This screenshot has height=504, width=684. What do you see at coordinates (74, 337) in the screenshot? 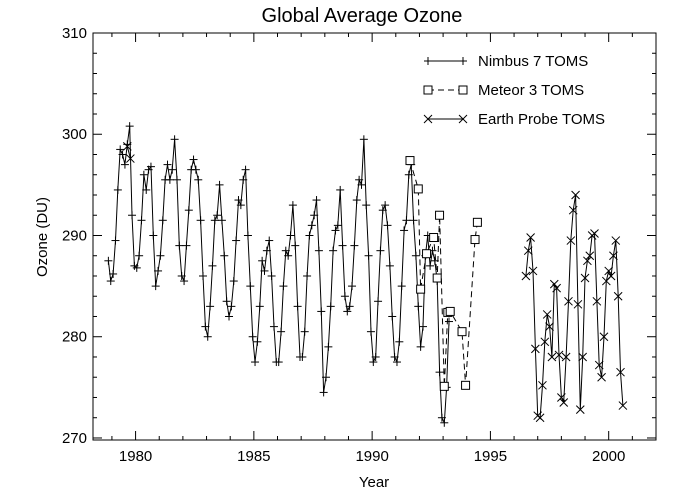
I see `y-tick-label: 280` at bounding box center [74, 337].